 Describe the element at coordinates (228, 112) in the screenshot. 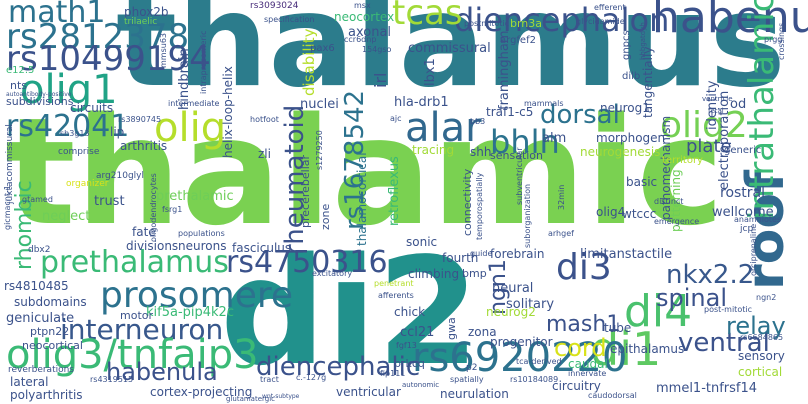

I see `word-helix-loop-helix: helix-loop-helix` at that location.